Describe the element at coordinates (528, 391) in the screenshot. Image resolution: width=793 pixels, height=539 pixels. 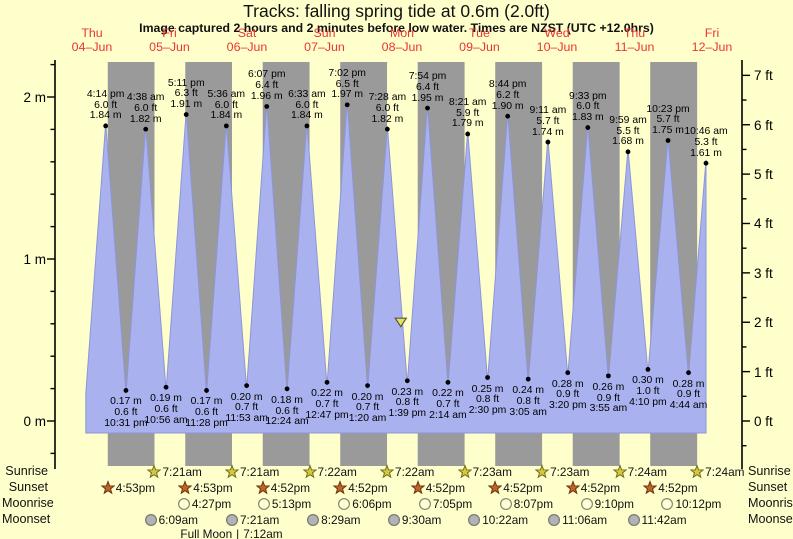
I see `annotation-line: 0.24 m` at that location.